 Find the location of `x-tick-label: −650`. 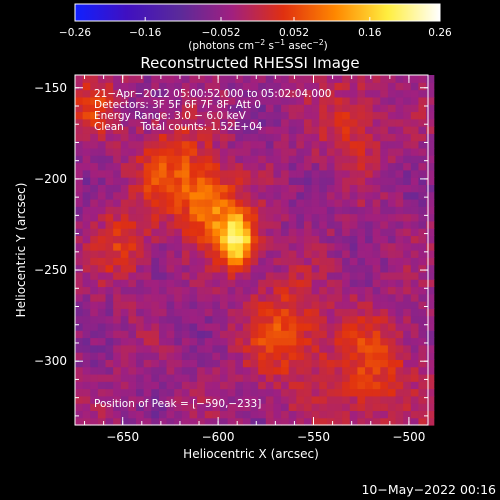

x-tick-label: −650 is located at coordinates (122, 437).